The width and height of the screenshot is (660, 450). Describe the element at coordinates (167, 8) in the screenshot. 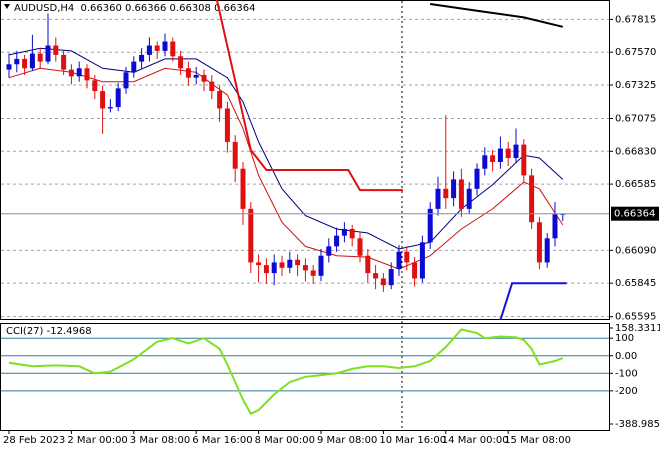

I see `ohlc-label: 0.66360 0.66366 0.66308 0.66364` at that location.